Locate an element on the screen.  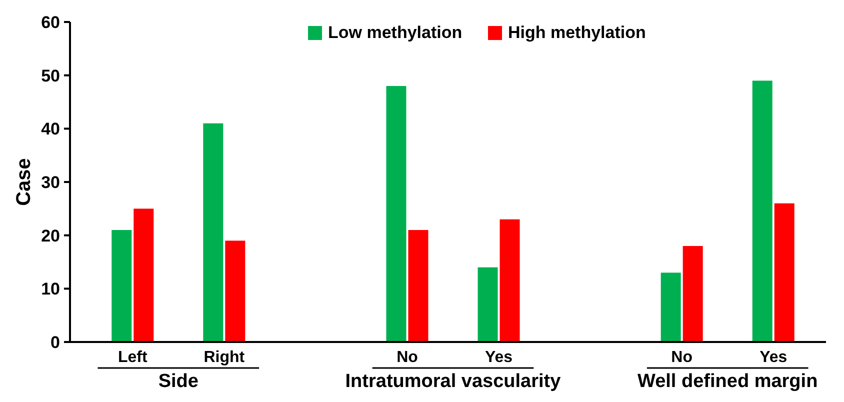
x-tick-label: Left is located at coordinates (133, 357).